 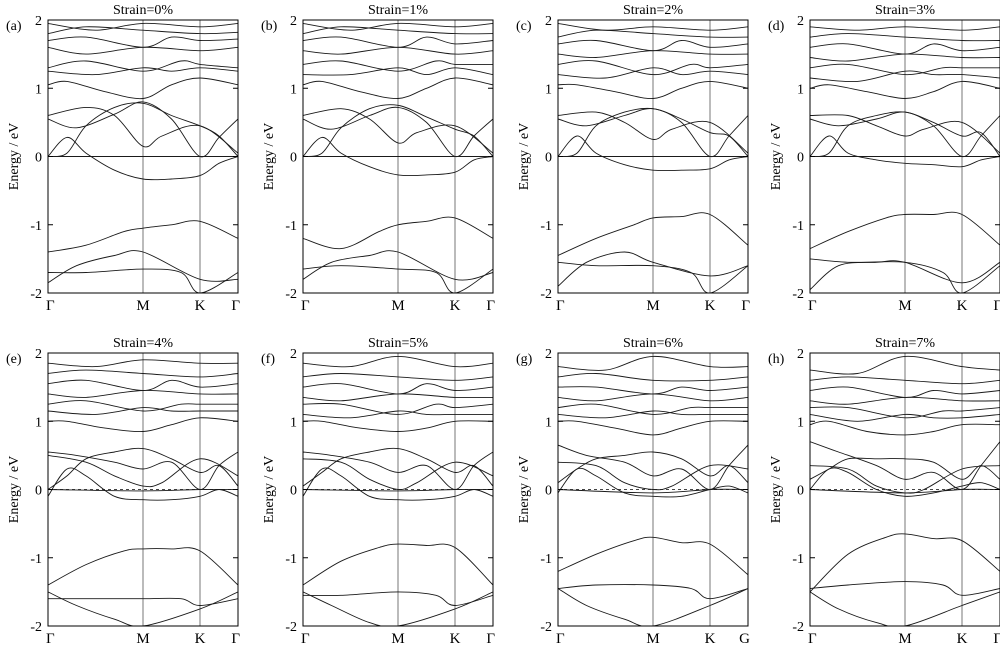 What do you see at coordinates (776, 26) in the screenshot?
I see `panel-label: (d)` at bounding box center [776, 26].